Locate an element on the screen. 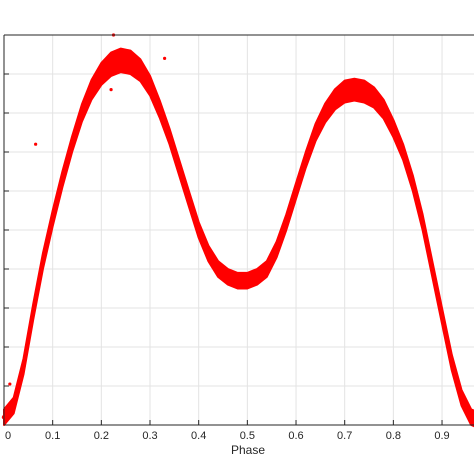  x-tick-label: 0.8 is located at coordinates (393, 436).